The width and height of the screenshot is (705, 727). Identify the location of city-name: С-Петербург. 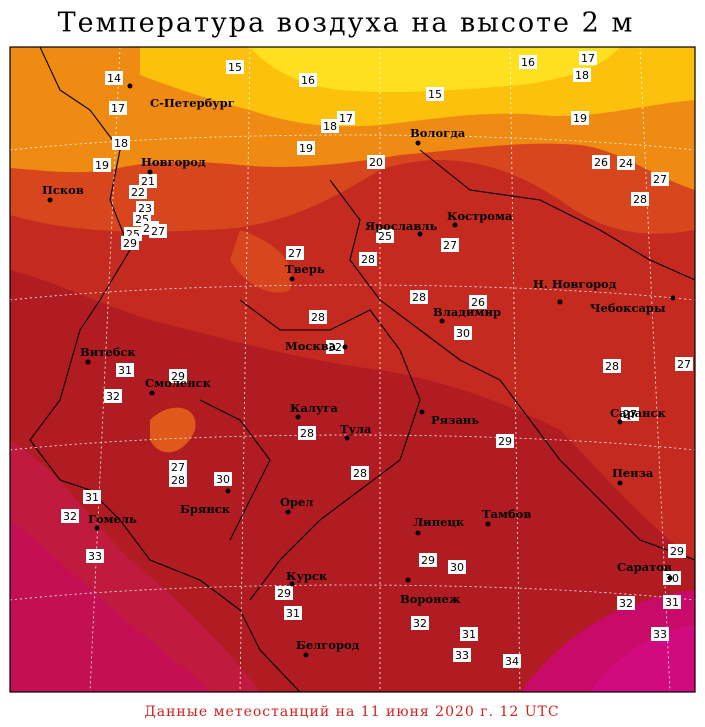
(192, 103).